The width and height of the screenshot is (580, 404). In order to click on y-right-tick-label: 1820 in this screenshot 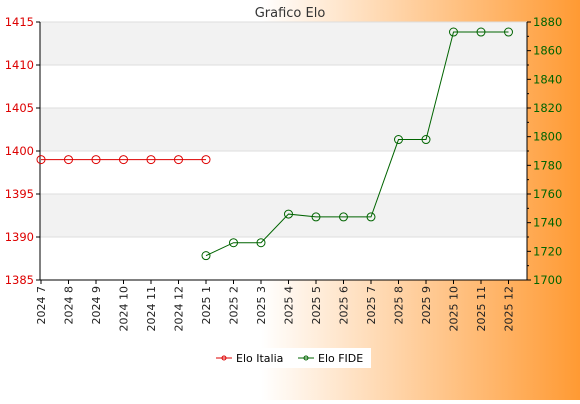, I will do `click(547, 108)`.